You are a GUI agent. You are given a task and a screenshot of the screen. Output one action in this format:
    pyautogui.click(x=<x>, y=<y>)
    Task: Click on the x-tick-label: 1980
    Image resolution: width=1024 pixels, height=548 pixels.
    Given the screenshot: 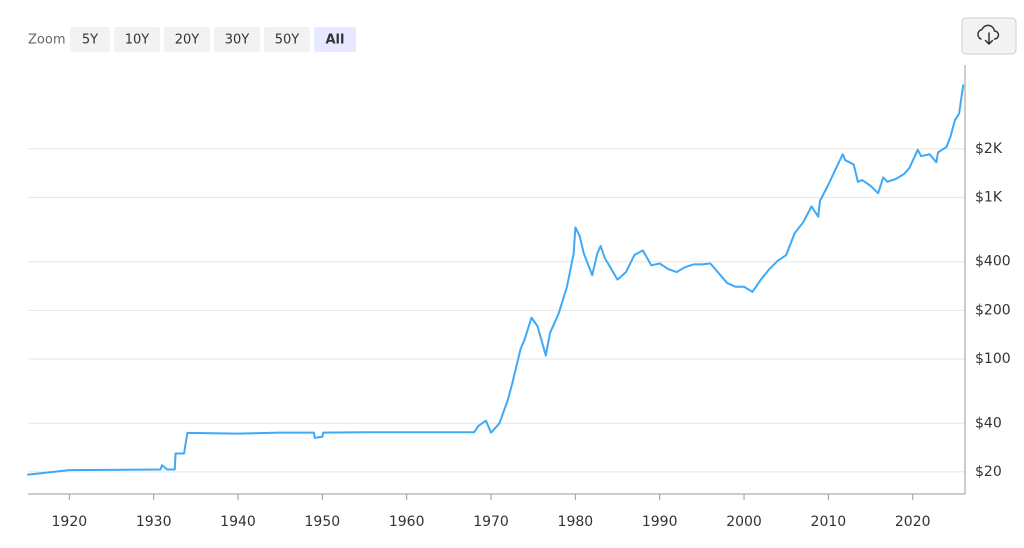 What is the action you would take?
    pyautogui.click(x=576, y=522)
    